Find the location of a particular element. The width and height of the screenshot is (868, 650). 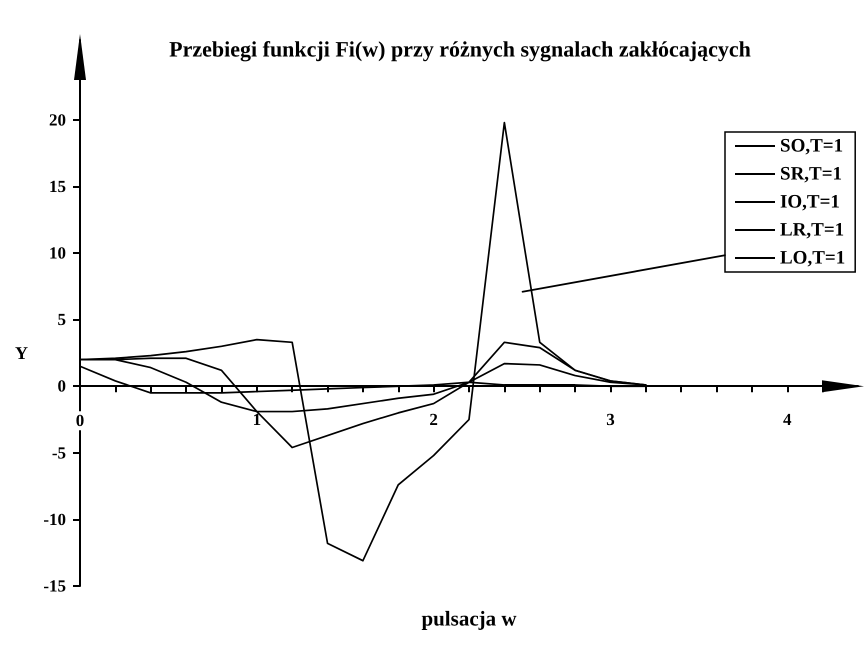

y-tick-label: 10 is located at coordinates (57, 253).